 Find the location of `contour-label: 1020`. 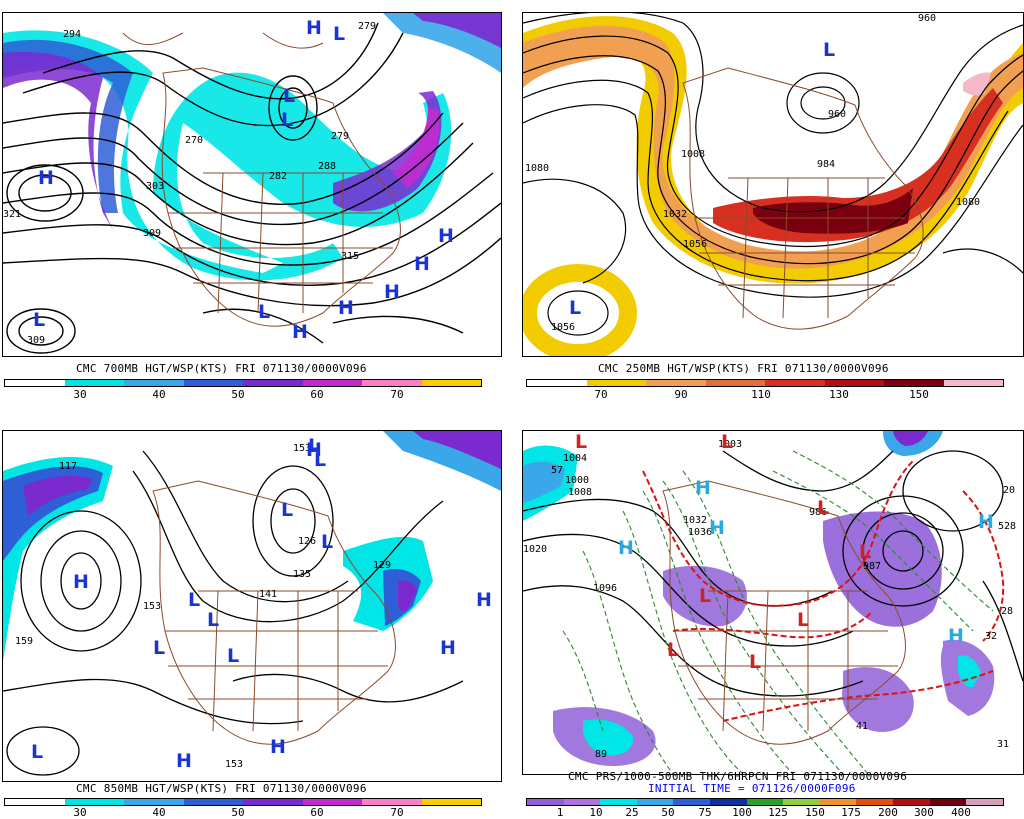

contour-label: 1020 is located at coordinates (535, 549).